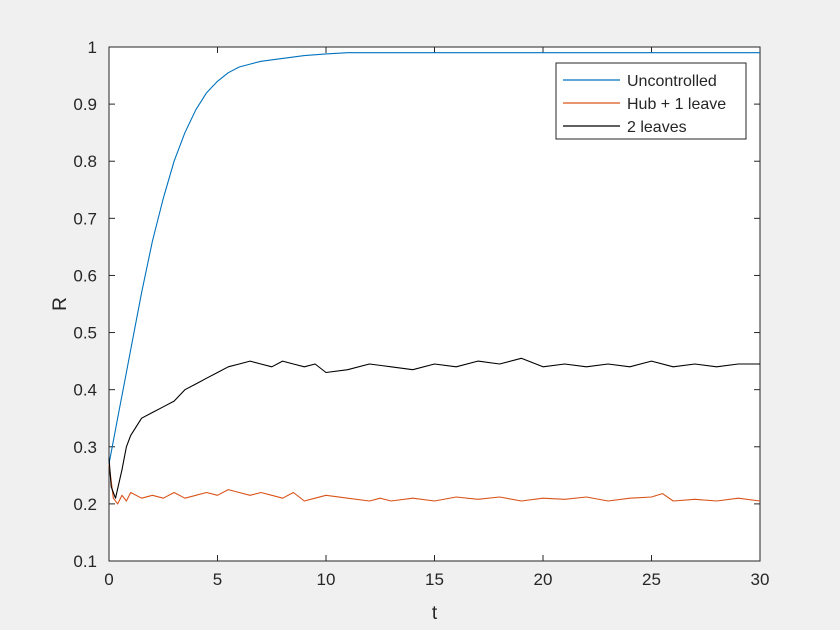 This screenshot has height=630, width=840. I want to click on legend-label-uncontrolled: Uncontrolled, so click(672, 81).